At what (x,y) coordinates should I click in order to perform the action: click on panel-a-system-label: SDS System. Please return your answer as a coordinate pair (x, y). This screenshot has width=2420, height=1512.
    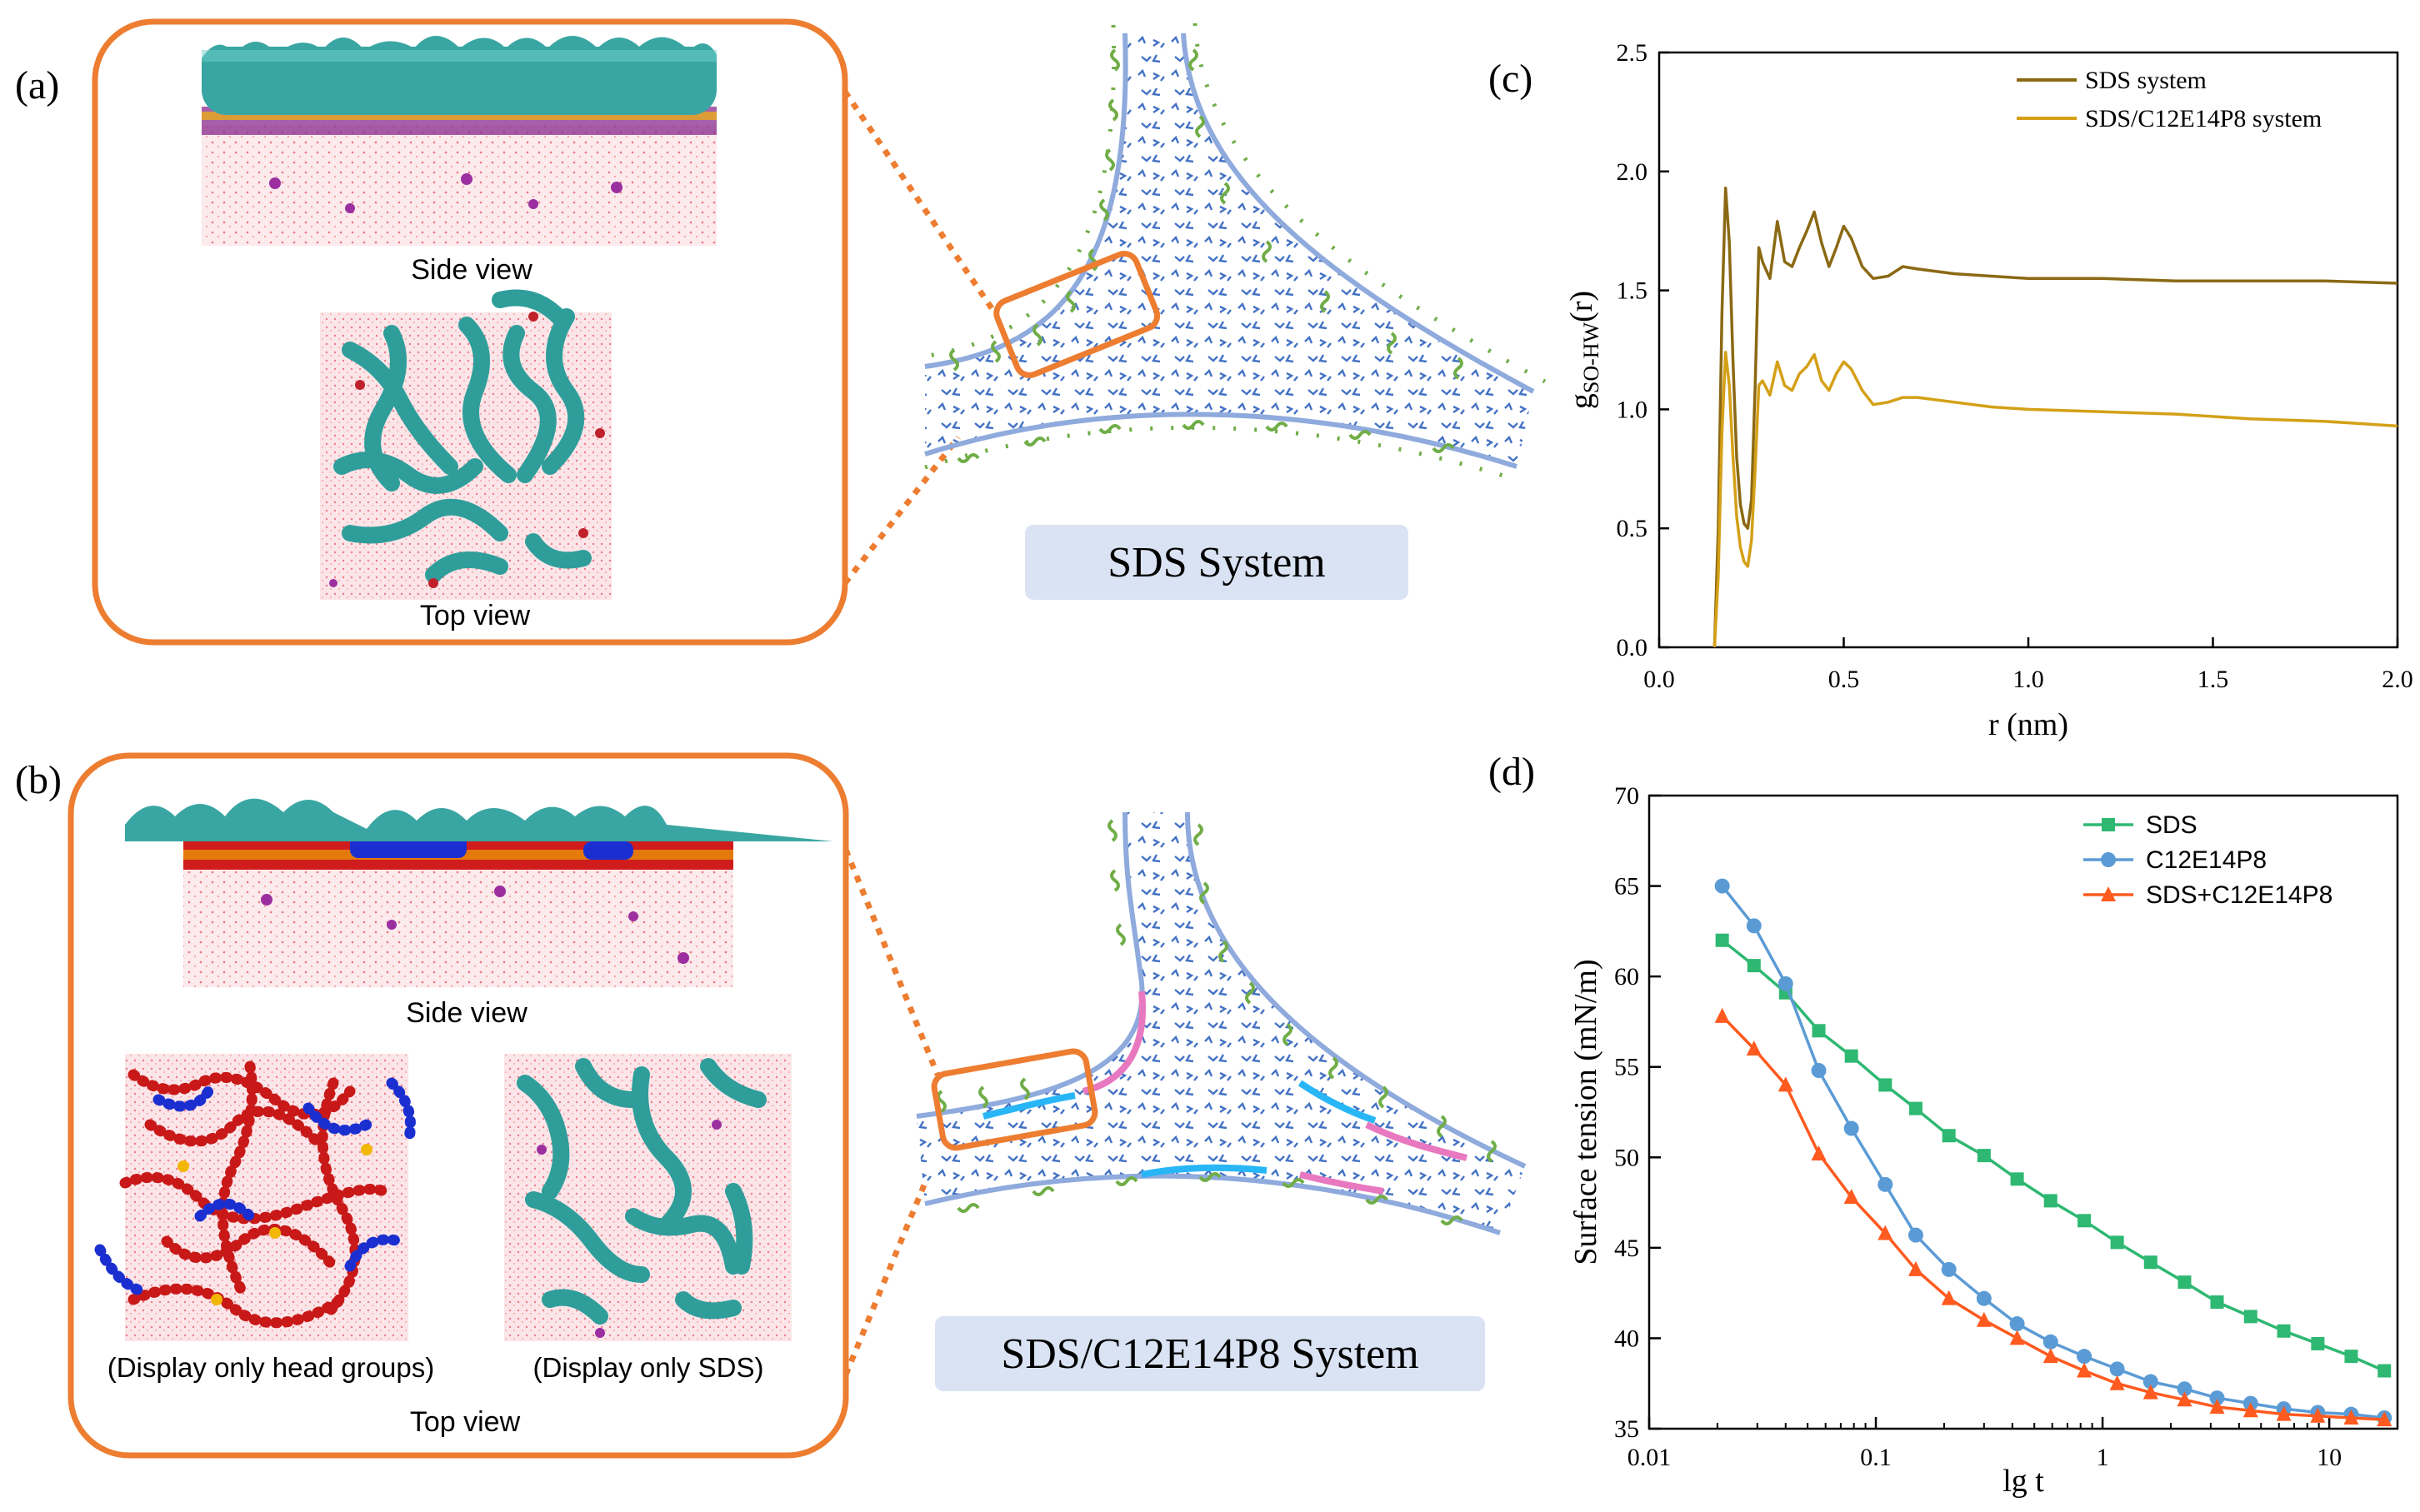
    Looking at the image, I should click on (1217, 562).